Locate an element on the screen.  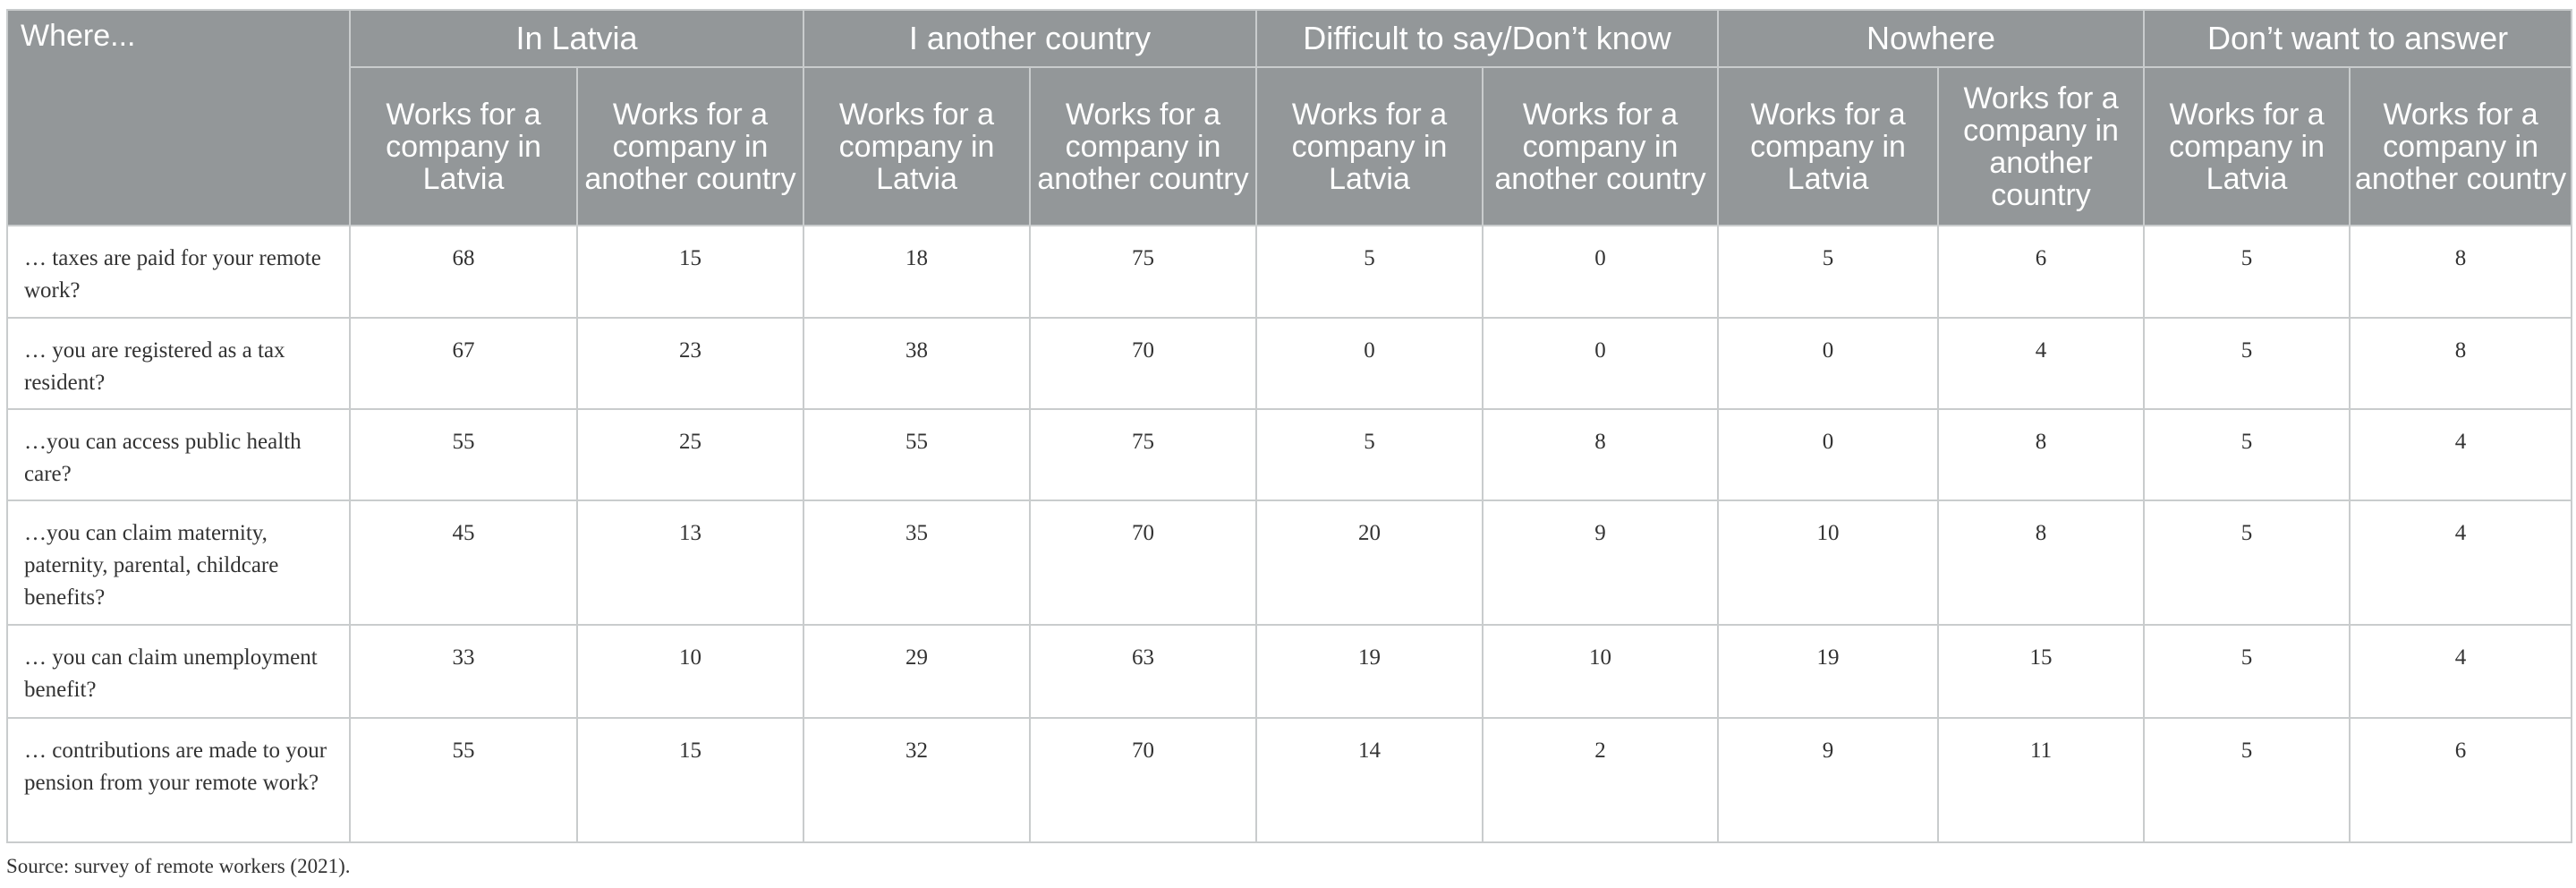
table-cell: 25 is located at coordinates (690, 454).